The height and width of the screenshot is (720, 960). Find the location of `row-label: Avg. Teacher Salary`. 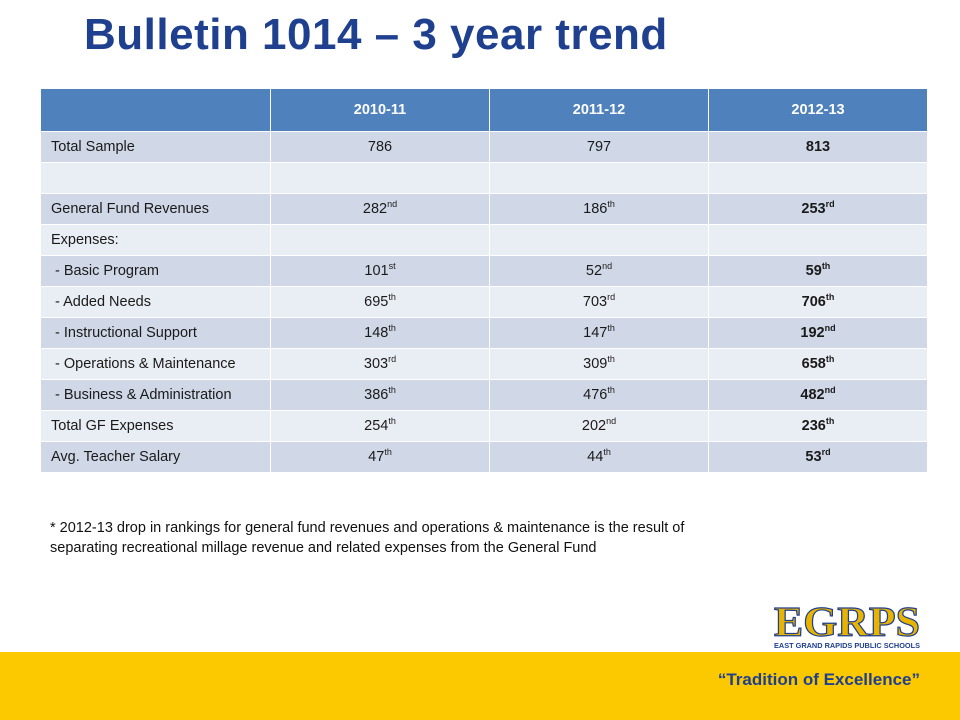

row-label: Avg. Teacher Salary is located at coordinates (155, 457).